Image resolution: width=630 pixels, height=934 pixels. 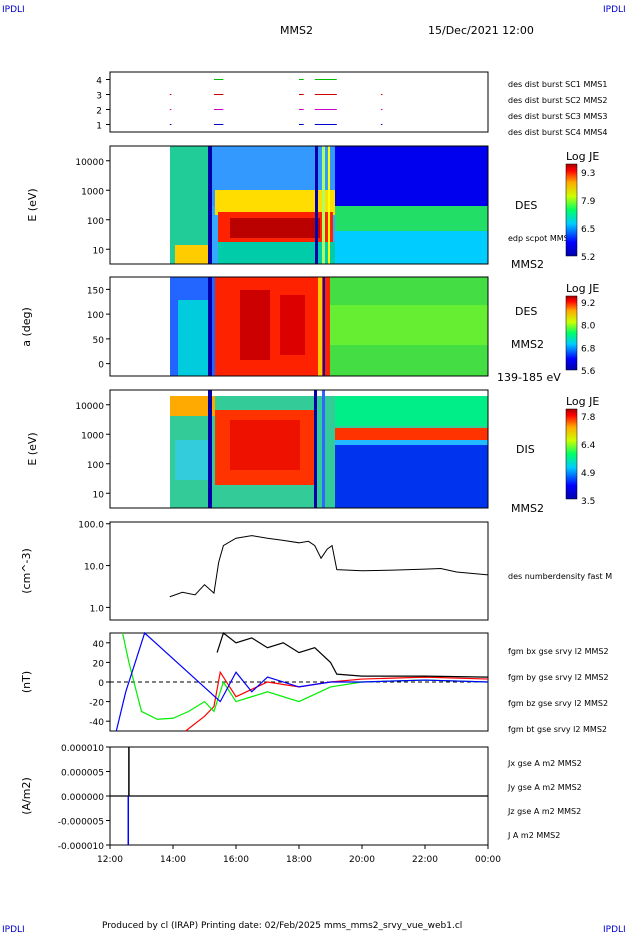 I want to click on footer-logo-right: IPDLI, so click(x=614, y=929).